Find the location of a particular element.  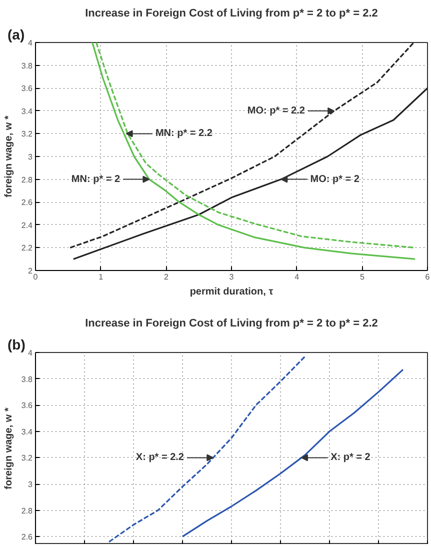

x-axis-title: permit duration, τ is located at coordinates (232, 292).